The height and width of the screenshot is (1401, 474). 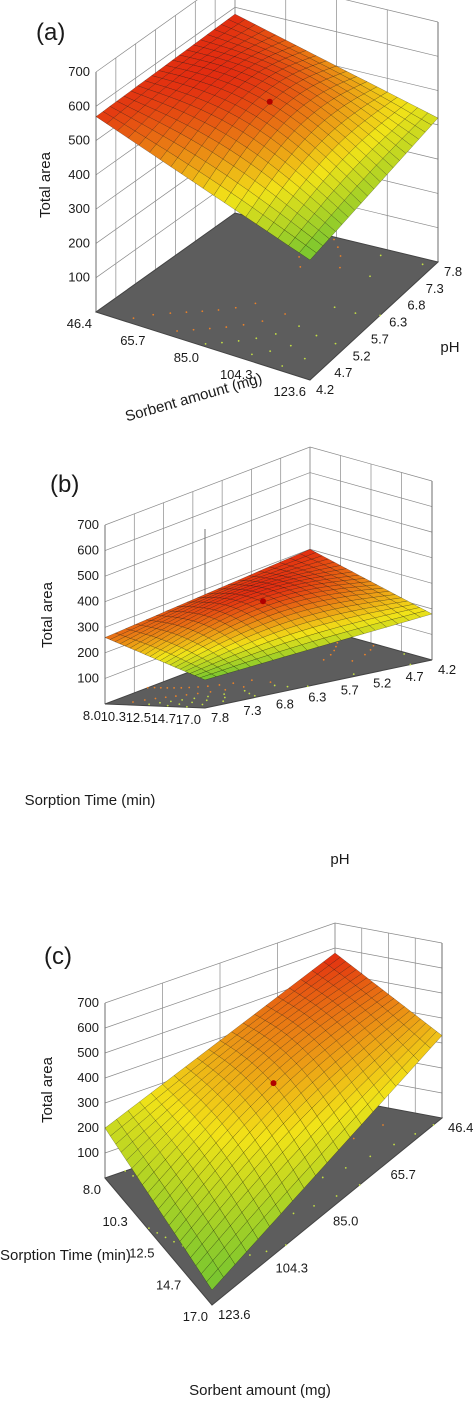 I want to click on y-tick-label: 4.2, so click(x=447, y=669).